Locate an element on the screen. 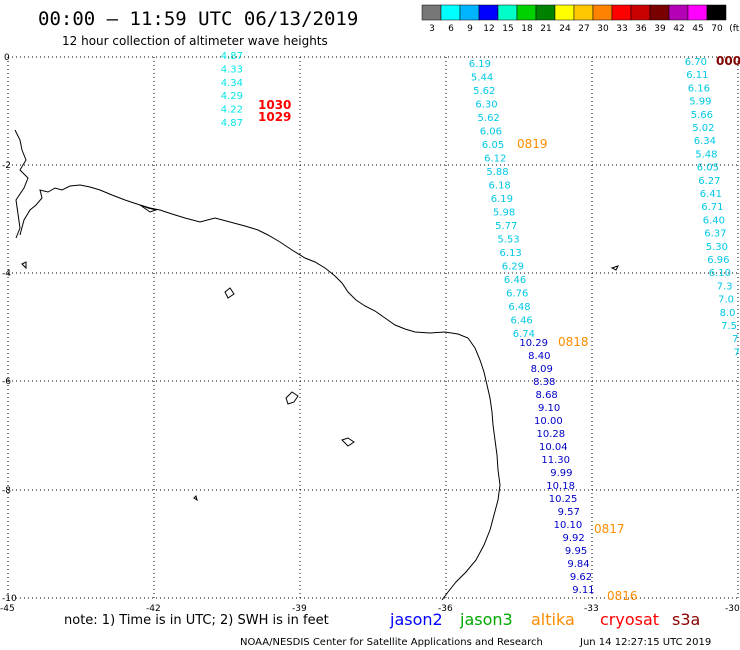  colorbar-label: 70 is located at coordinates (717, 29).